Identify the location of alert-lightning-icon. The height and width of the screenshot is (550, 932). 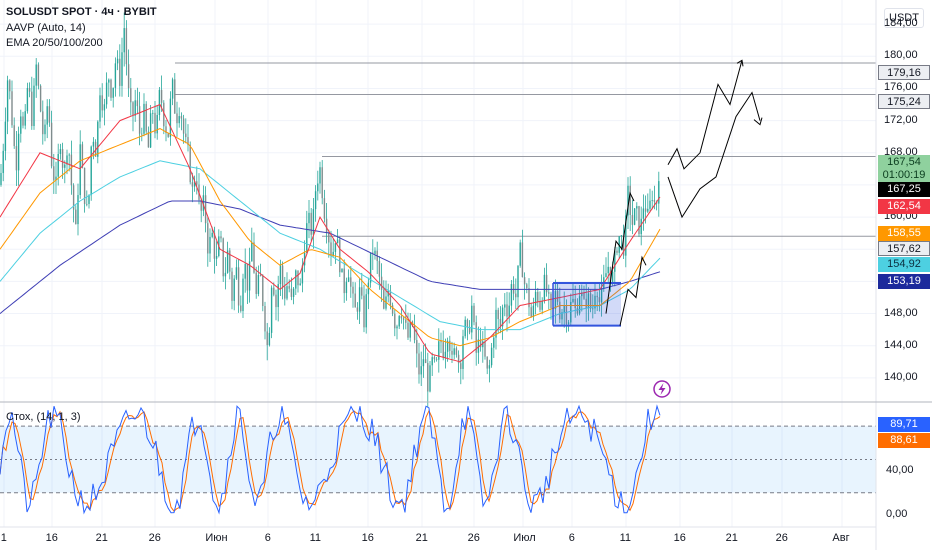
(662, 389).